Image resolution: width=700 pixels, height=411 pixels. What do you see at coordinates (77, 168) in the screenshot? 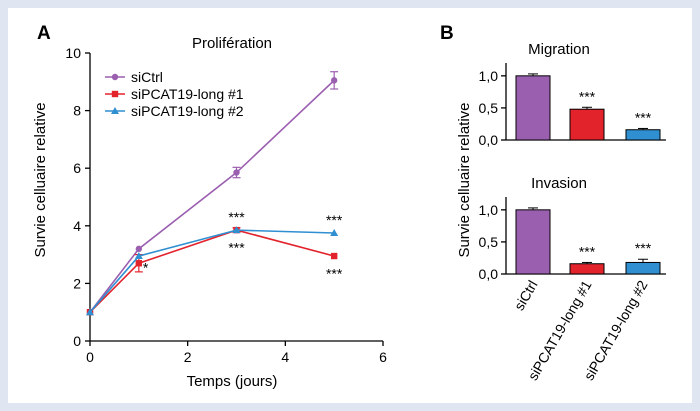
I see `proliferation-y-tick-label: 6` at bounding box center [77, 168].